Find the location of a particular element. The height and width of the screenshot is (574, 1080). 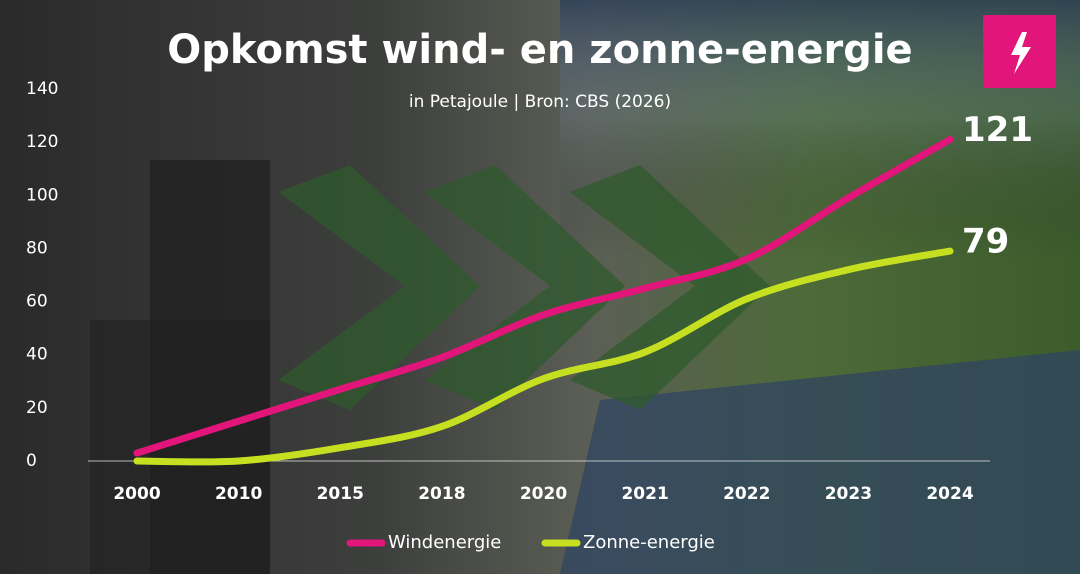

x-tick-label: 2022 is located at coordinates (746, 494).